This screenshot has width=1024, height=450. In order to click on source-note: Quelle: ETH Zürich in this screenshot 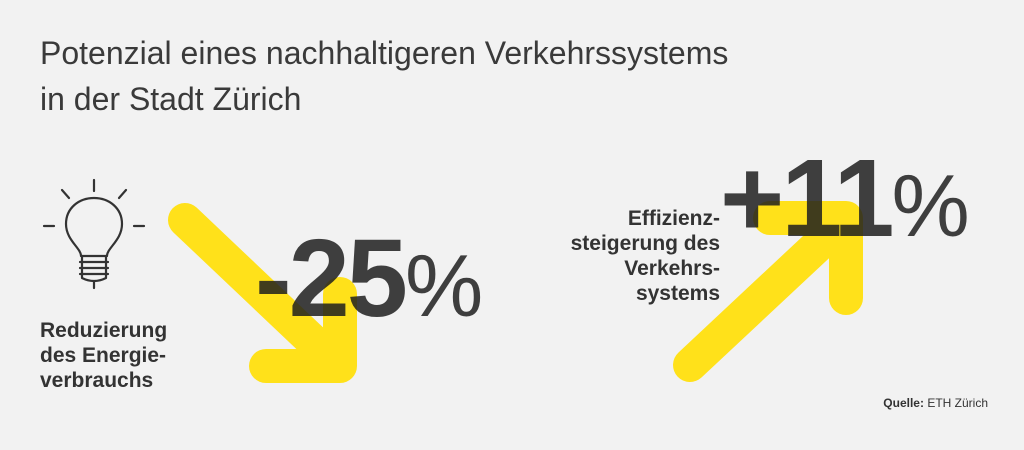, I will do `click(935, 403)`.